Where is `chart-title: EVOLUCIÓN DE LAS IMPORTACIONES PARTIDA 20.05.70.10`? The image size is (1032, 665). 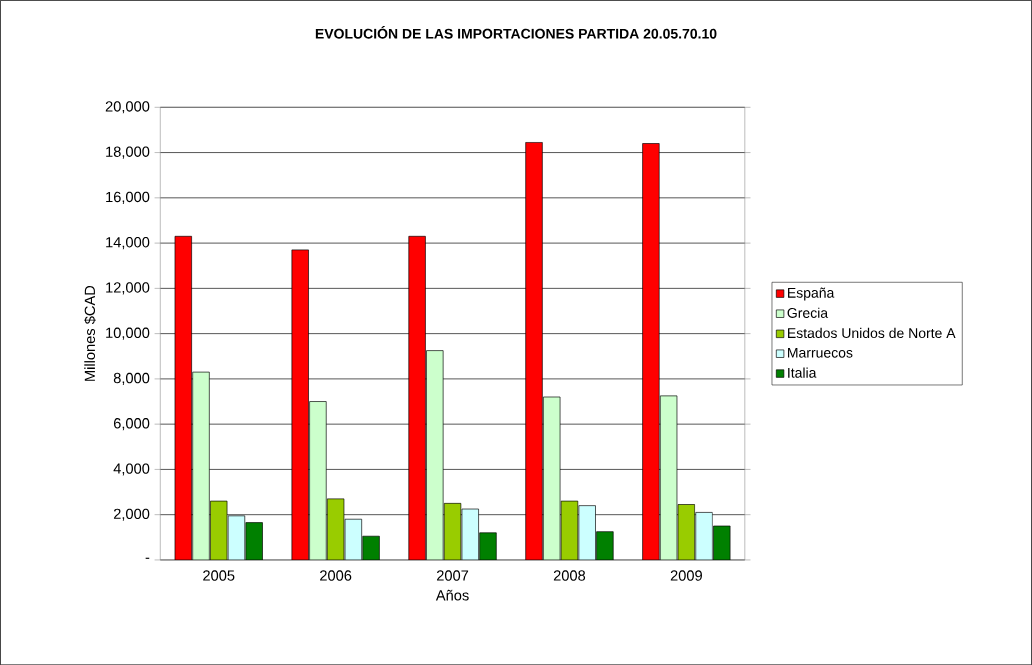 chart-title: EVOLUCIÓN DE LAS IMPORTACIONES PARTIDA 20.05.70.10 is located at coordinates (516, 32).